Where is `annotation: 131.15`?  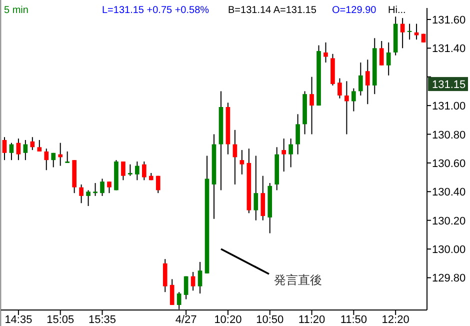 annotation: 131.15 is located at coordinates (449, 85).